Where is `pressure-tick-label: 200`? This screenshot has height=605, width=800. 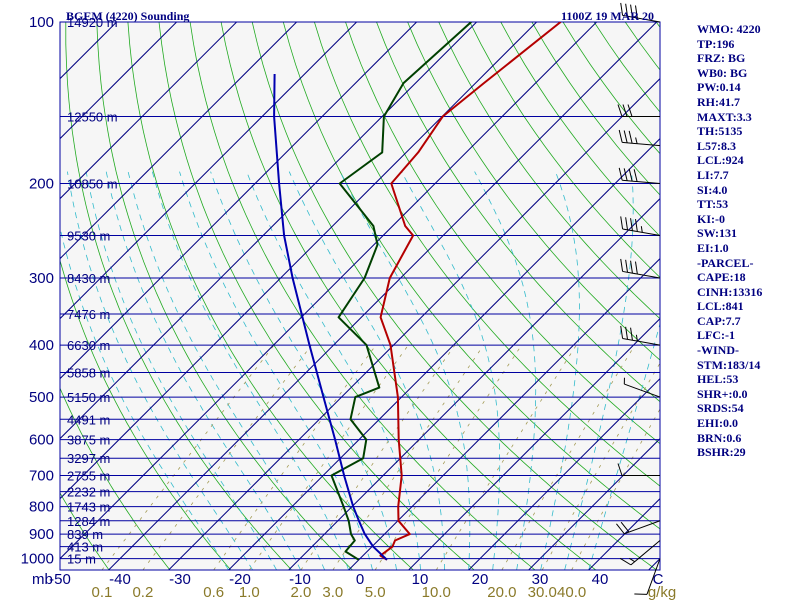
pressure-tick-label: 200 is located at coordinates (41, 184).